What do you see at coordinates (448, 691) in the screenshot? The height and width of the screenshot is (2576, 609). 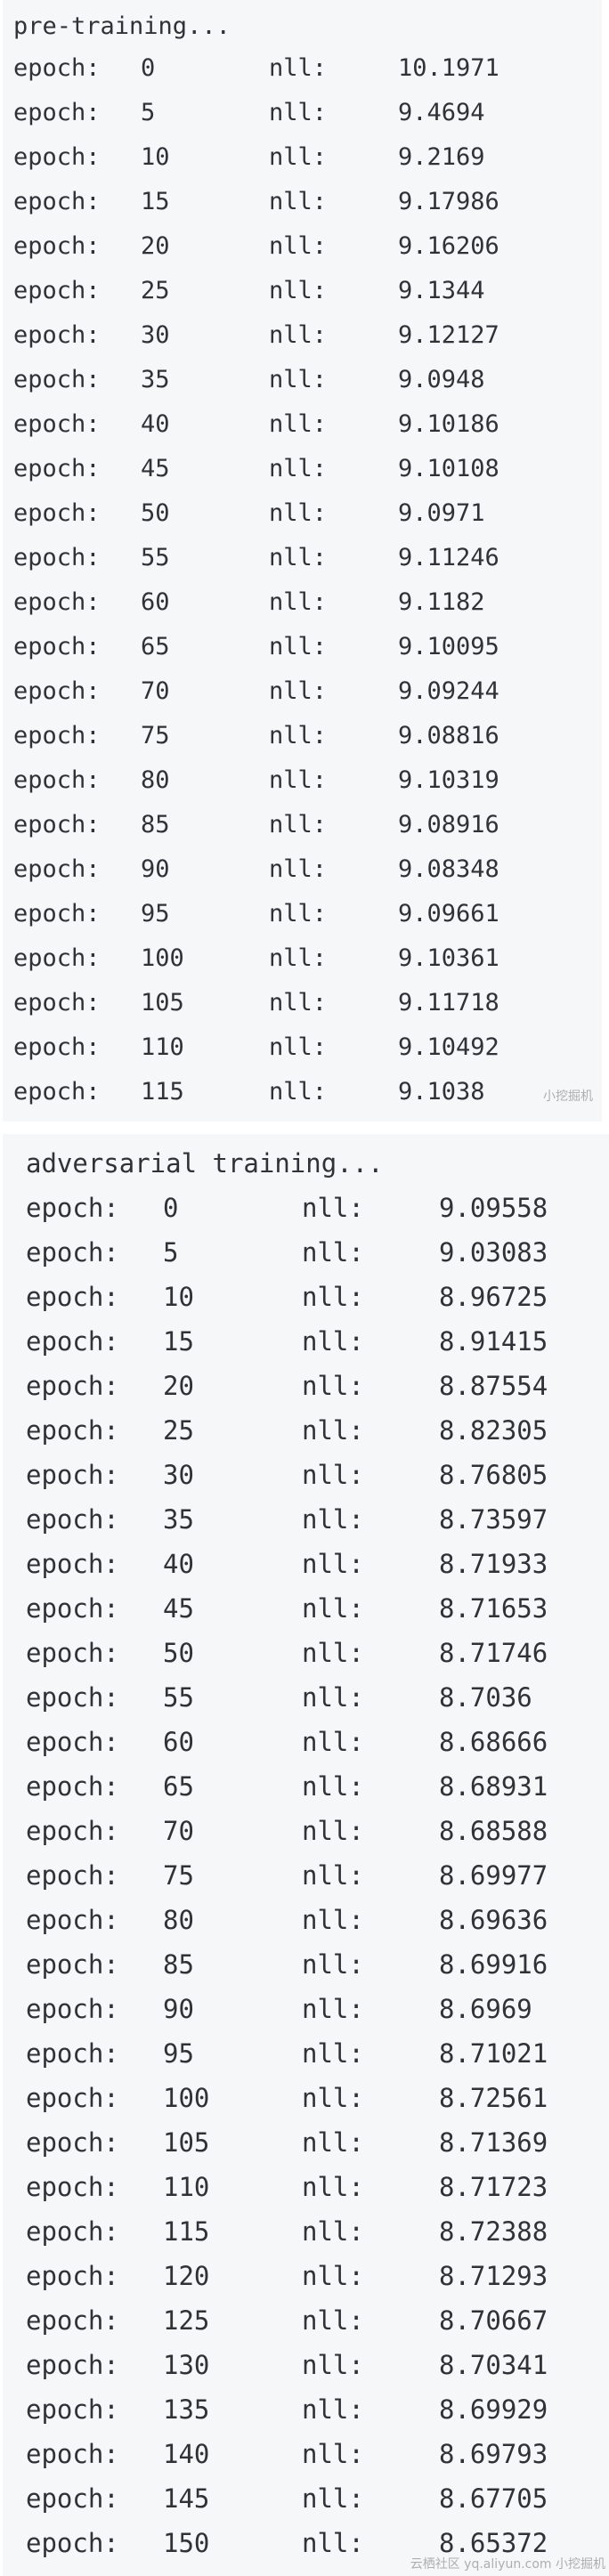 I see `nll-value: 9.09244` at bounding box center [448, 691].